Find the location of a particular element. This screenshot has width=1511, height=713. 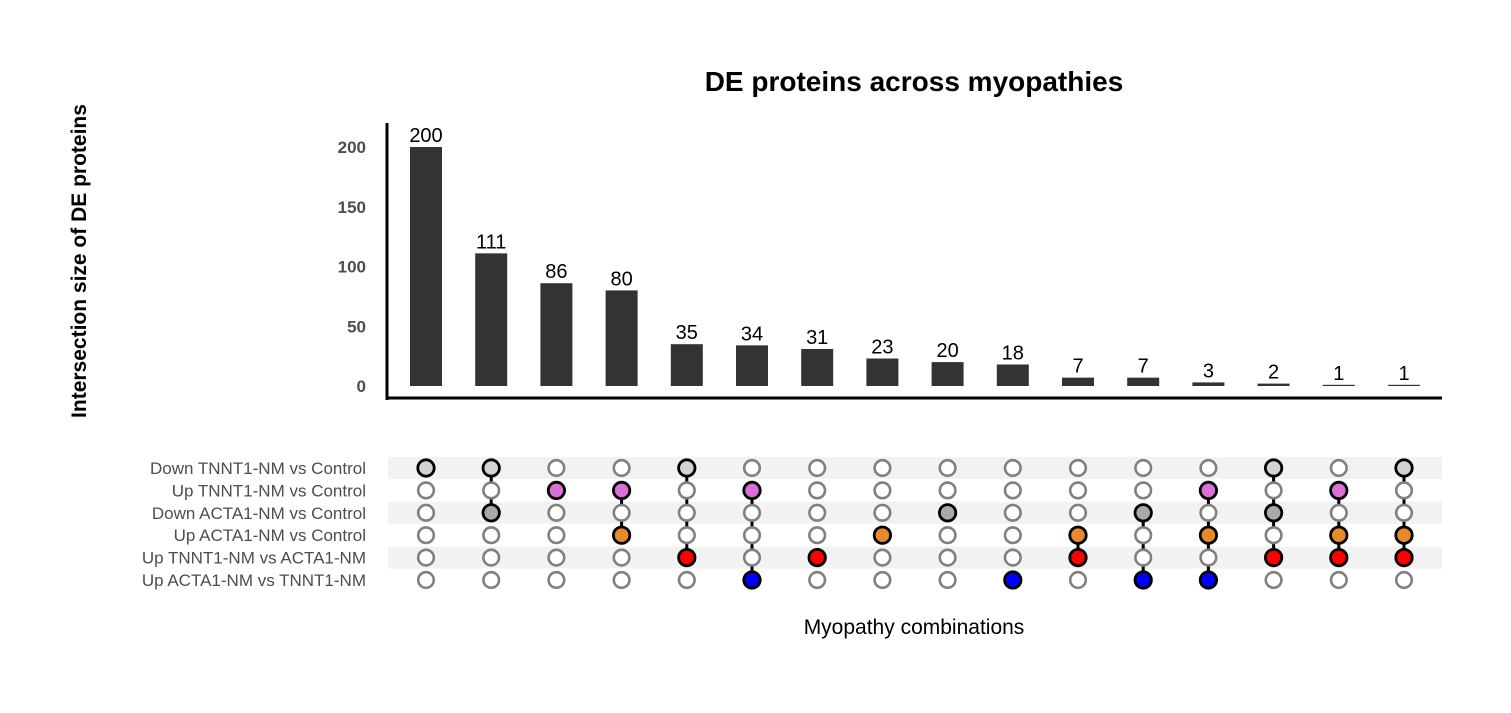

y-tick-label: 200 is located at coordinates (352, 147).